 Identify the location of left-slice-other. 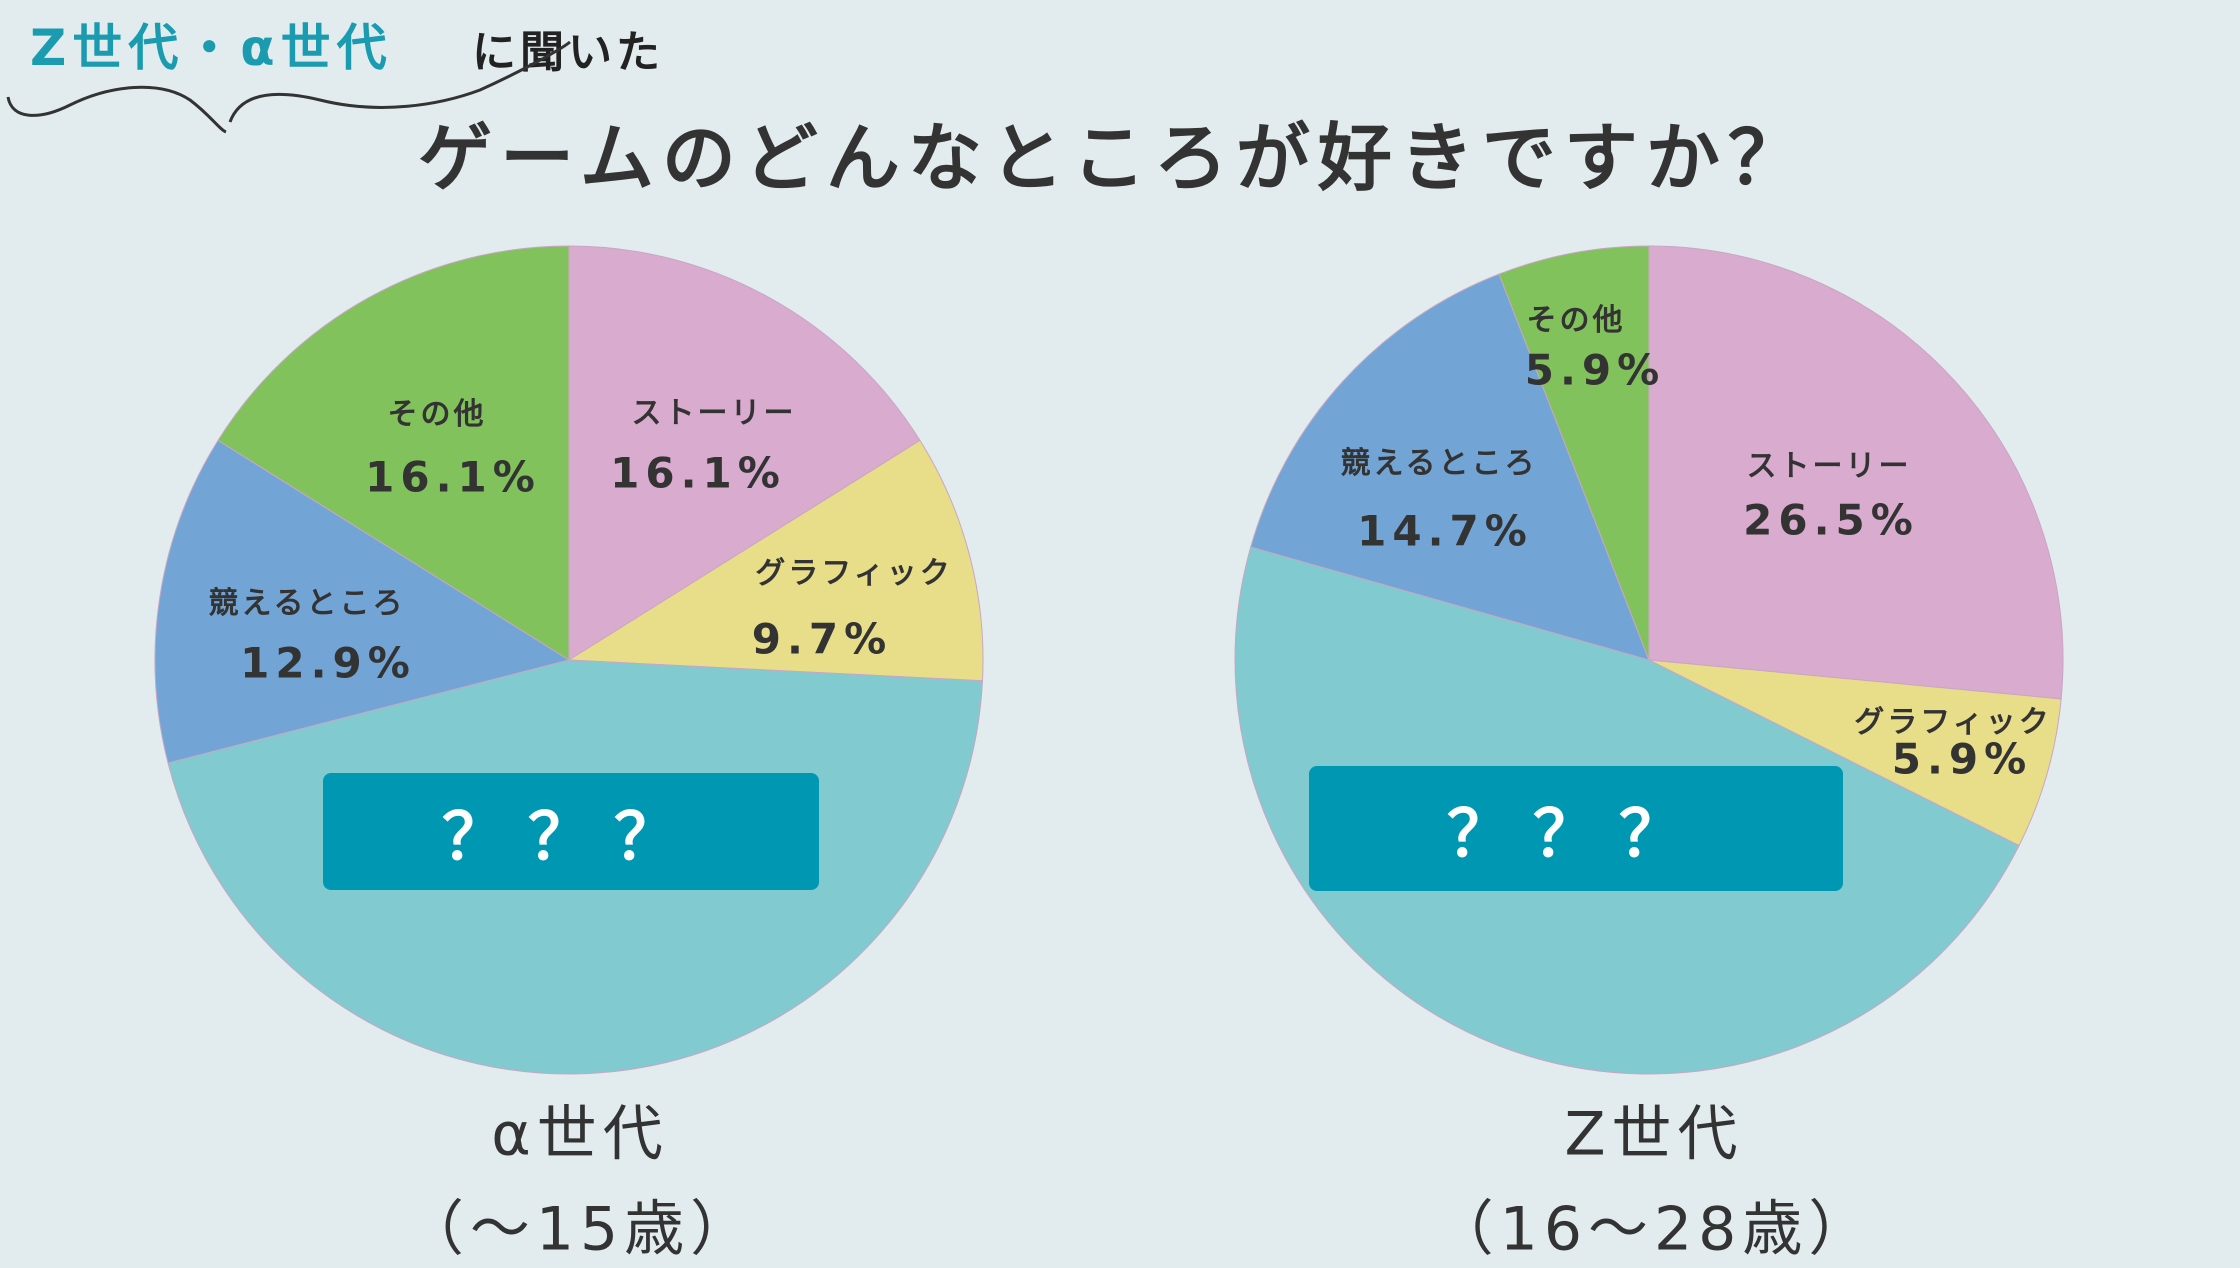
(393, 453).